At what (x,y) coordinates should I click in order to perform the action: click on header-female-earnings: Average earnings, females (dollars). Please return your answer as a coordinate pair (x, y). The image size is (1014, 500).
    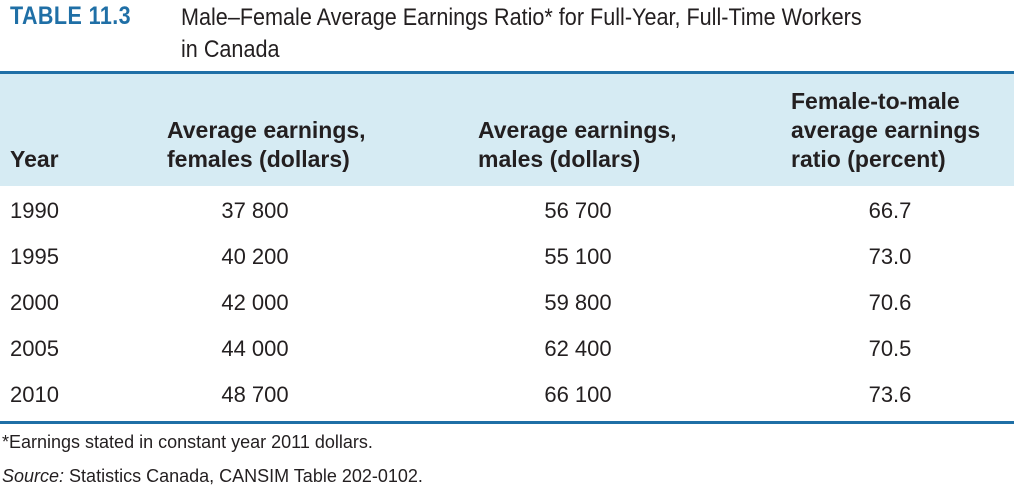
    Looking at the image, I should click on (266, 144).